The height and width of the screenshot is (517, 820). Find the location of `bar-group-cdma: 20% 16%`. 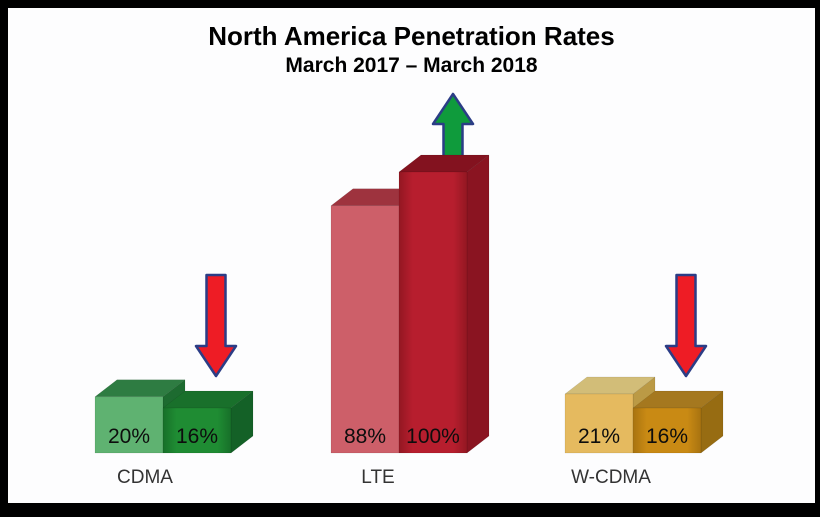

bar-group-cdma: 20% 16% is located at coordinates (174, 363).